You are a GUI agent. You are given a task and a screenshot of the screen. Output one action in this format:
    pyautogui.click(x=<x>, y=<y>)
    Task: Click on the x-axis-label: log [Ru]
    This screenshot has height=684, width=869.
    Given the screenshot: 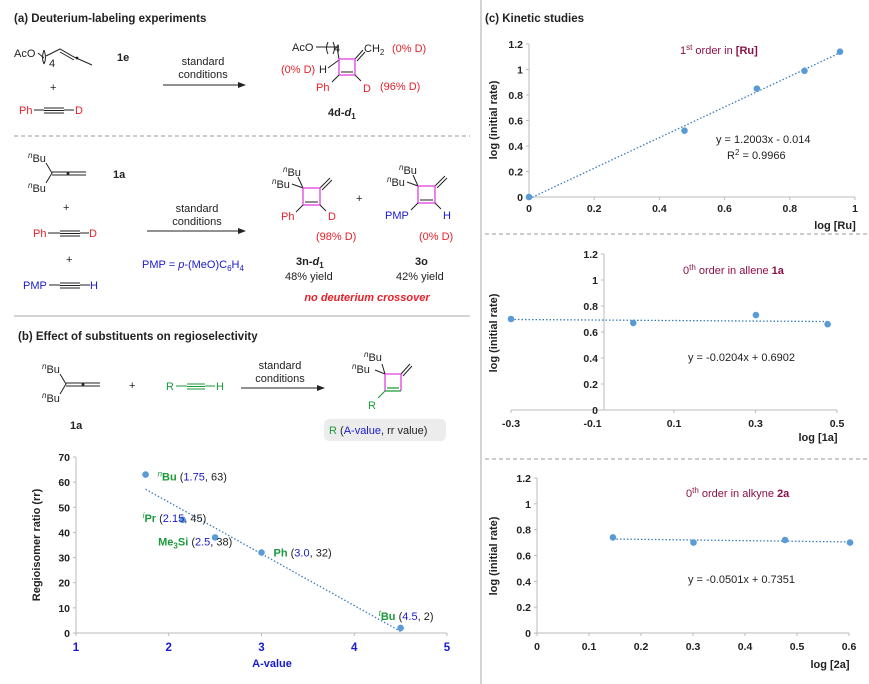 What is the action you would take?
    pyautogui.click(x=835, y=226)
    